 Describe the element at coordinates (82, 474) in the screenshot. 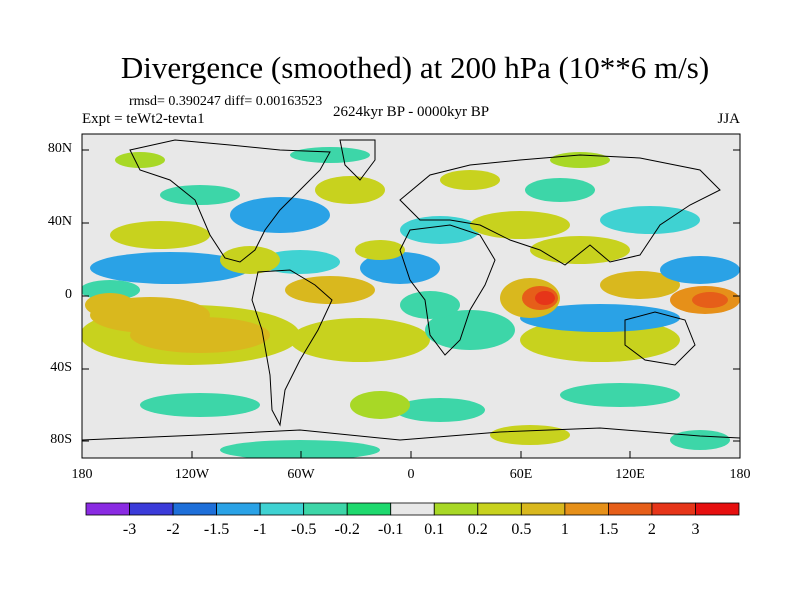

I see `x-label-180w: 180` at that location.